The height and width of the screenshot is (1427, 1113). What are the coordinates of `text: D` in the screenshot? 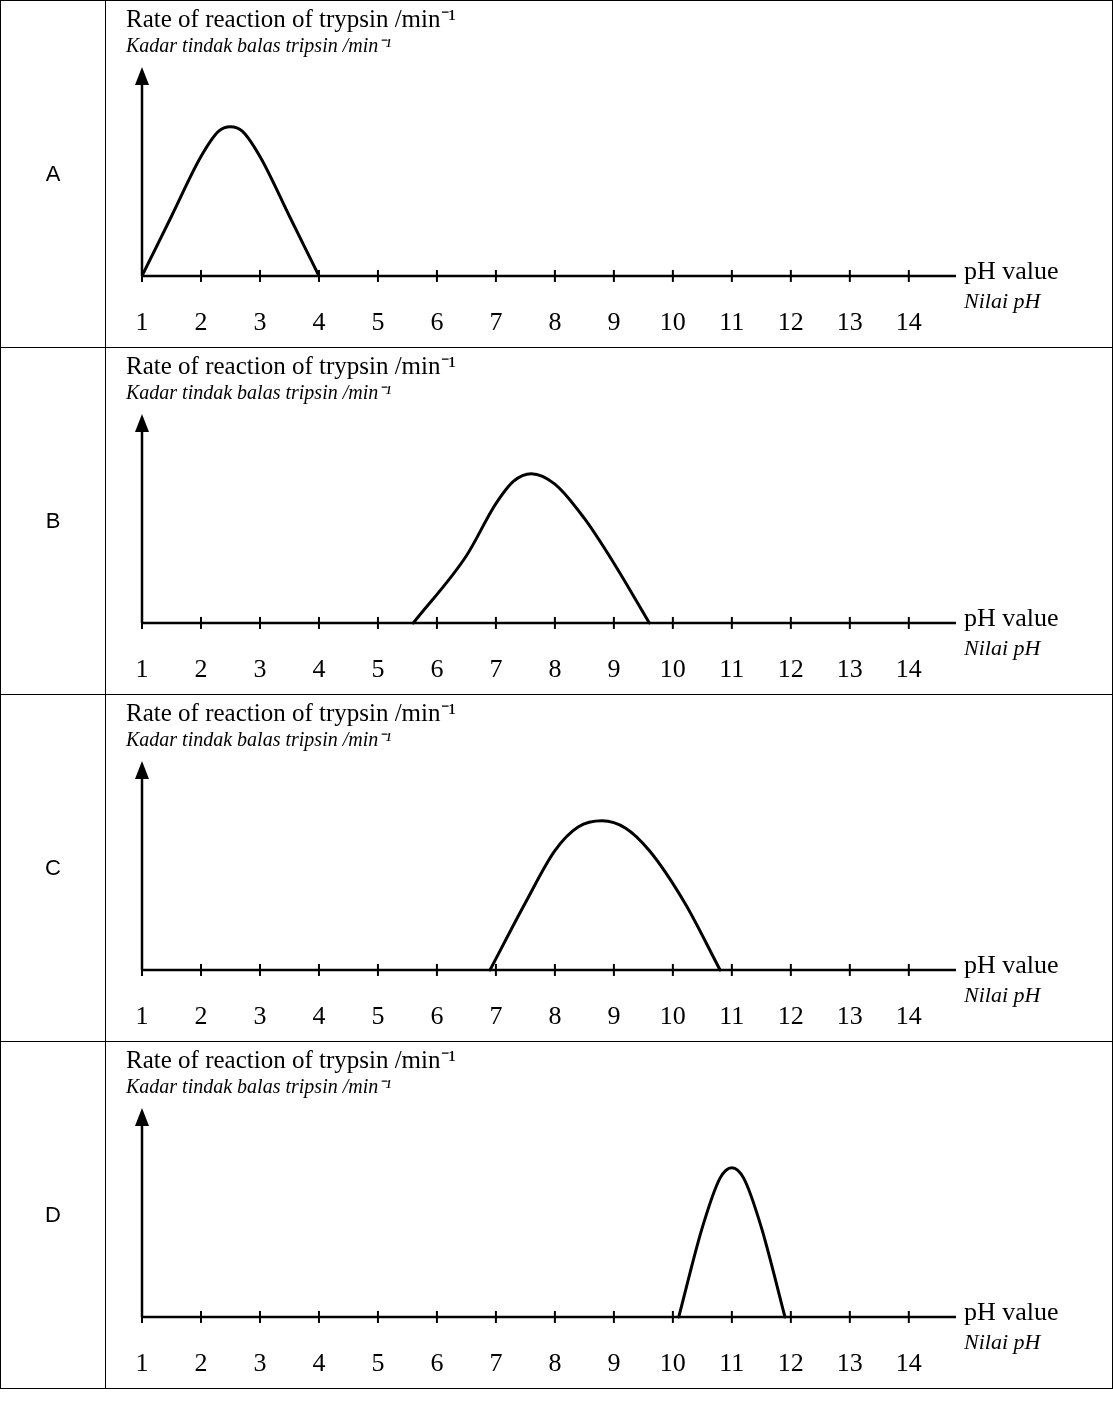 It's located at (53, 1215).